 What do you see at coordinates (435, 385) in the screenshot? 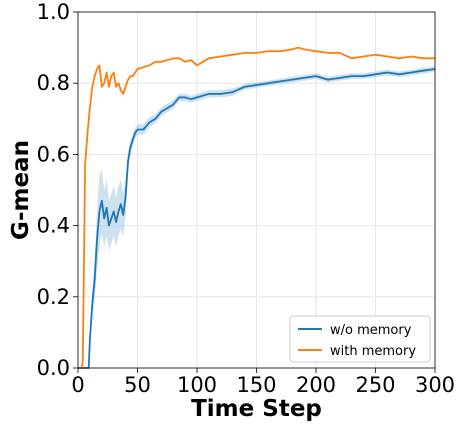
I see `x-tick-label: 300` at bounding box center [435, 385].